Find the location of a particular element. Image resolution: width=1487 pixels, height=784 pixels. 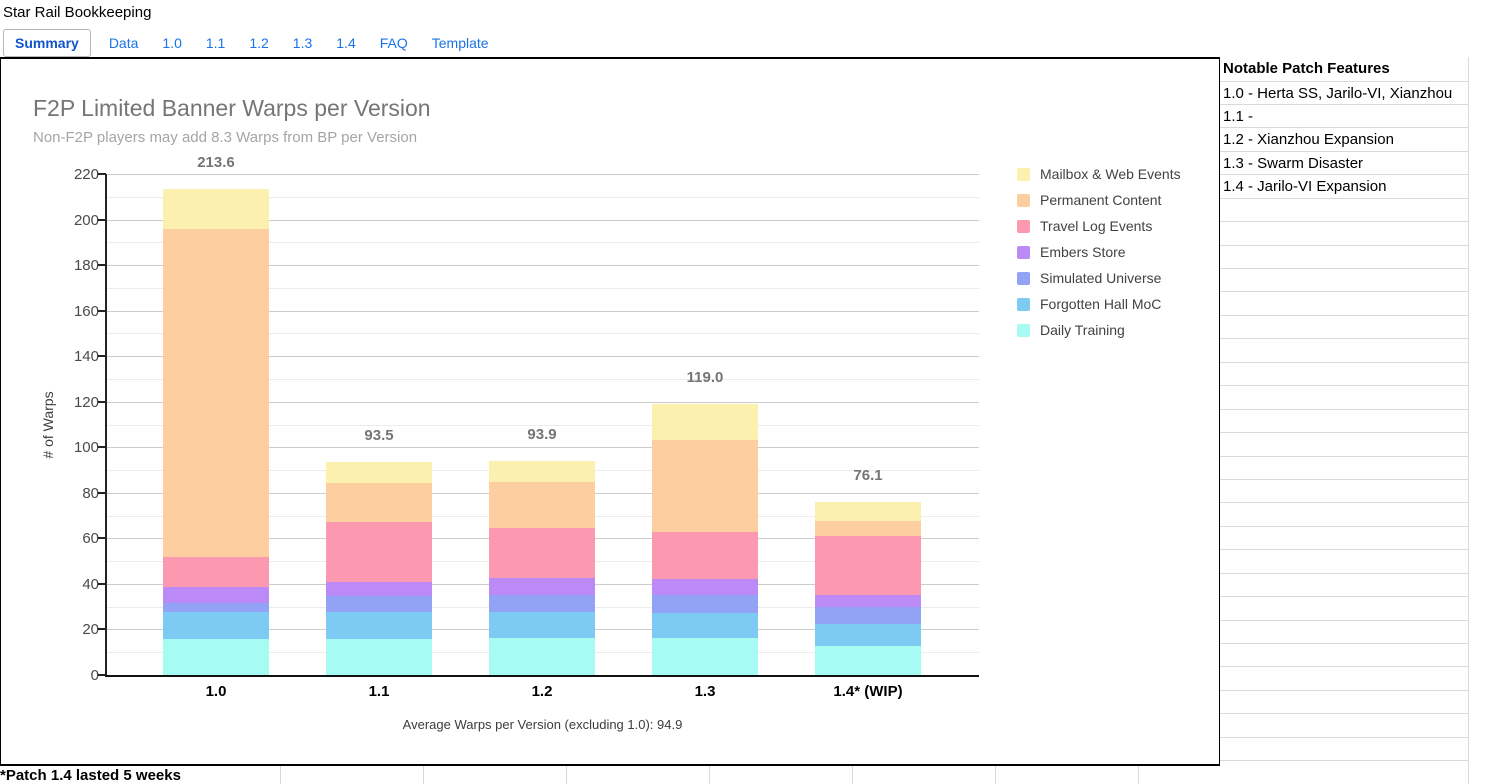

bar-total-label: 76.1 is located at coordinates (868, 475).